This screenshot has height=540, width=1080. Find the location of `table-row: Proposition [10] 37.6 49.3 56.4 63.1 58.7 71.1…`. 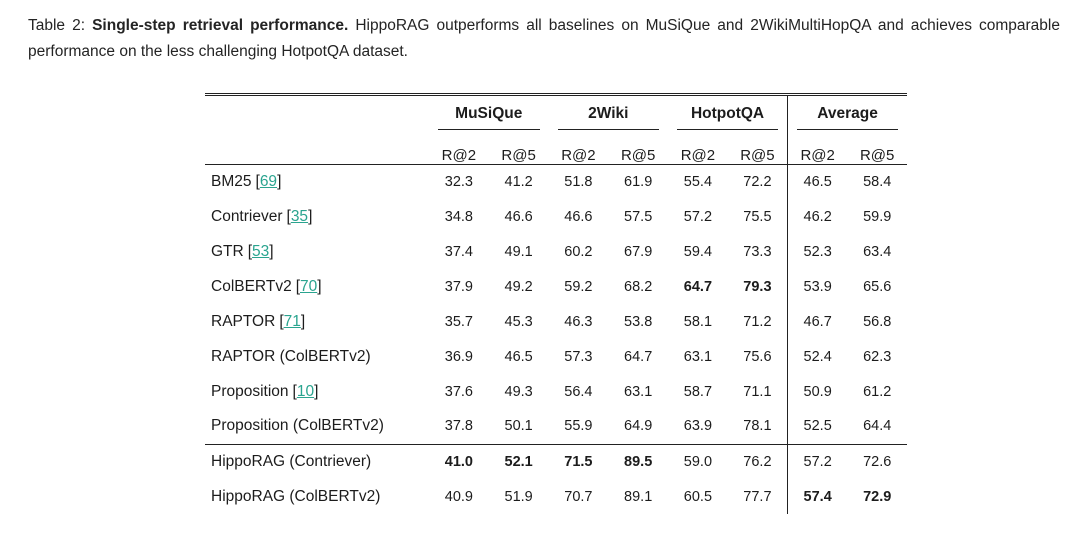

table-row: Proposition [10] 37.6 49.3 56.4 63.1 58.7 71.1… is located at coordinates (556, 391).